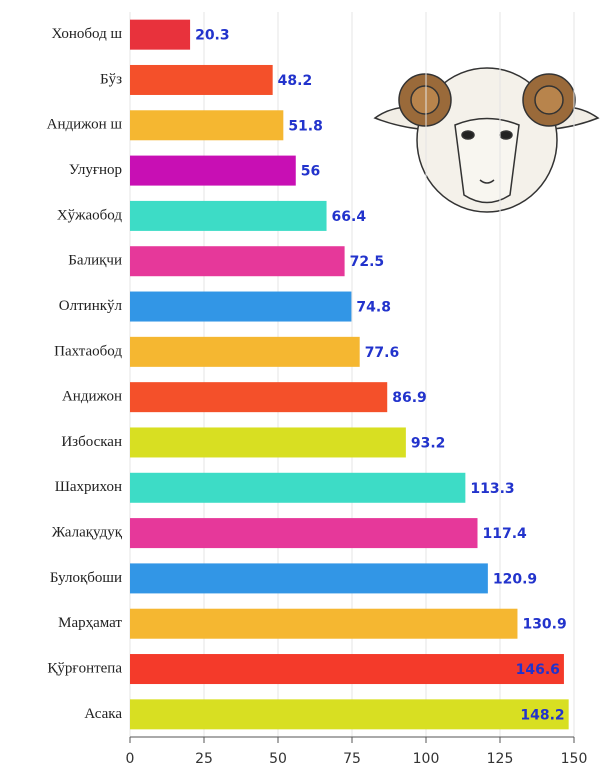  I want to click on value-label: 86.9, so click(409, 398).